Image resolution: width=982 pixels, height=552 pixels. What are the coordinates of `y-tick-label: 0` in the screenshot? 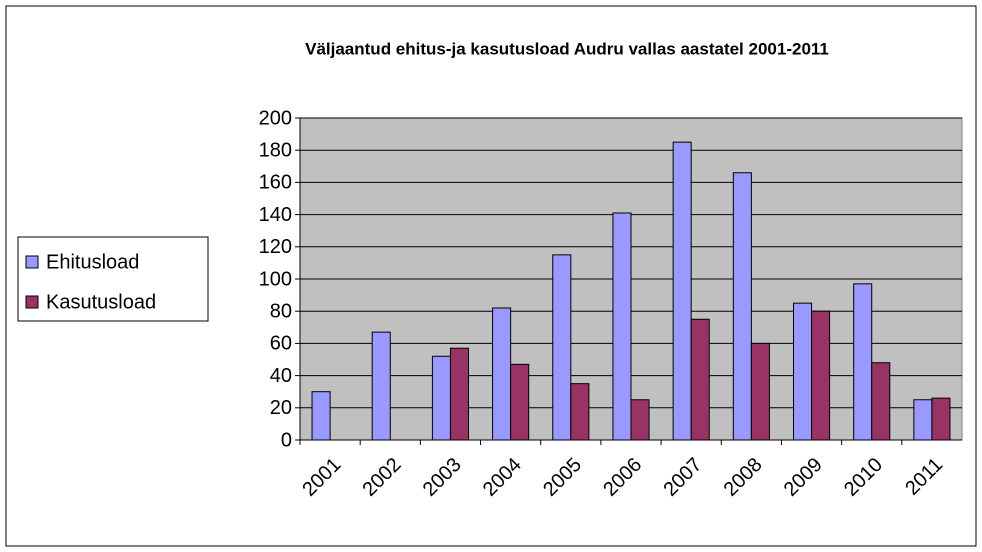 It's located at (286, 440).